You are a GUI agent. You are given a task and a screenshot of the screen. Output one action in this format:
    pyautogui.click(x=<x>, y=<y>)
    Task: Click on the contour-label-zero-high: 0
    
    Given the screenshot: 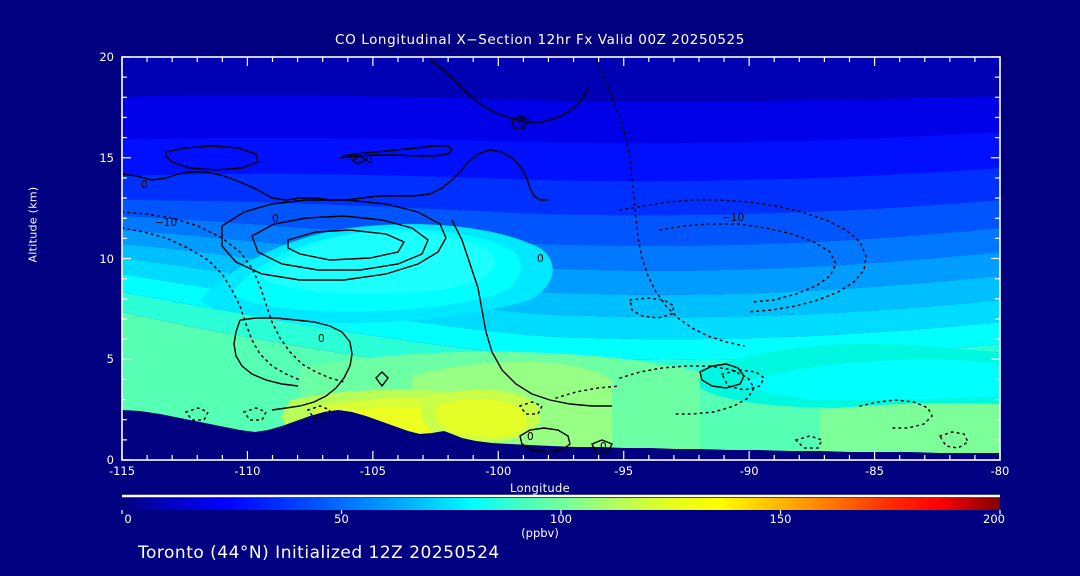 What is the action you would take?
    pyautogui.click(x=521, y=123)
    